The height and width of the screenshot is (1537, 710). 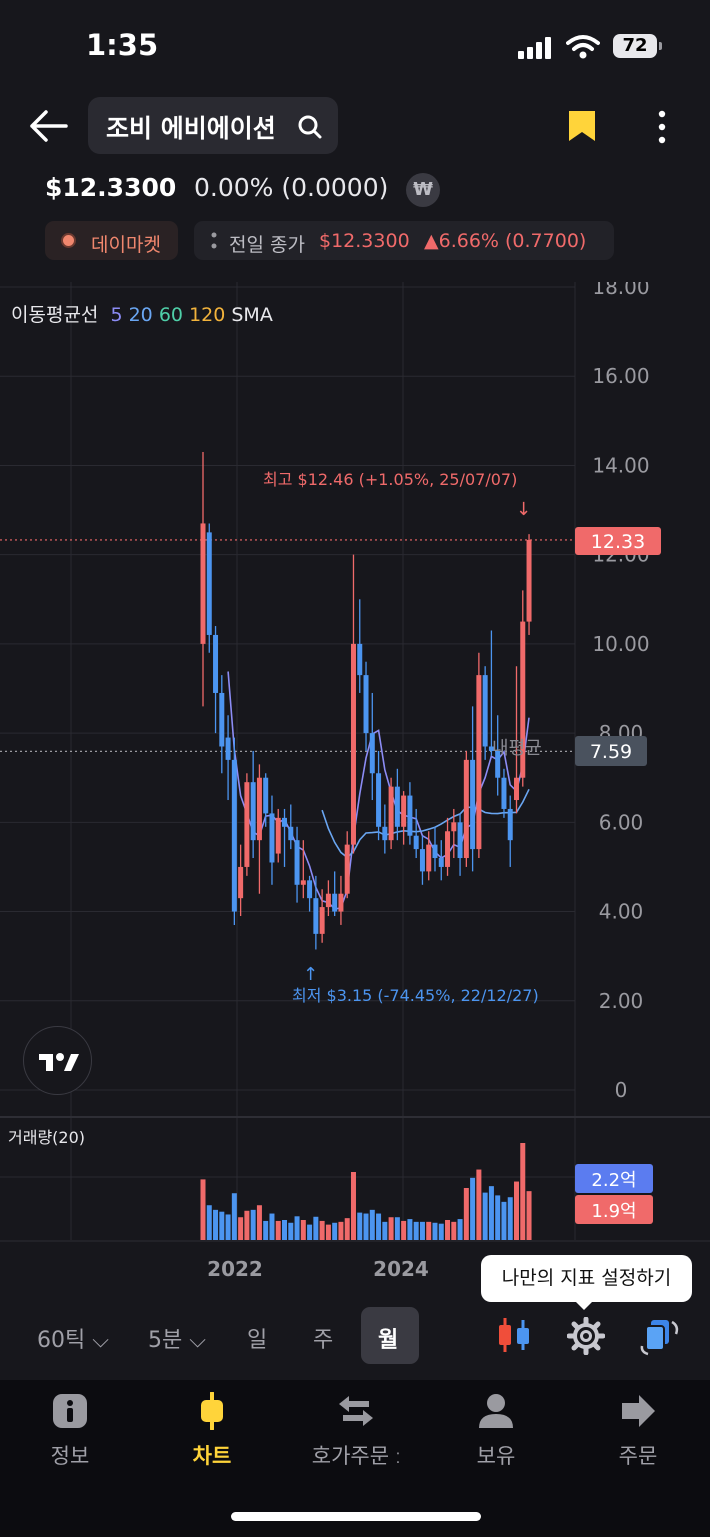 What do you see at coordinates (48, 126) in the screenshot?
I see `back-arrow-icon` at bounding box center [48, 126].